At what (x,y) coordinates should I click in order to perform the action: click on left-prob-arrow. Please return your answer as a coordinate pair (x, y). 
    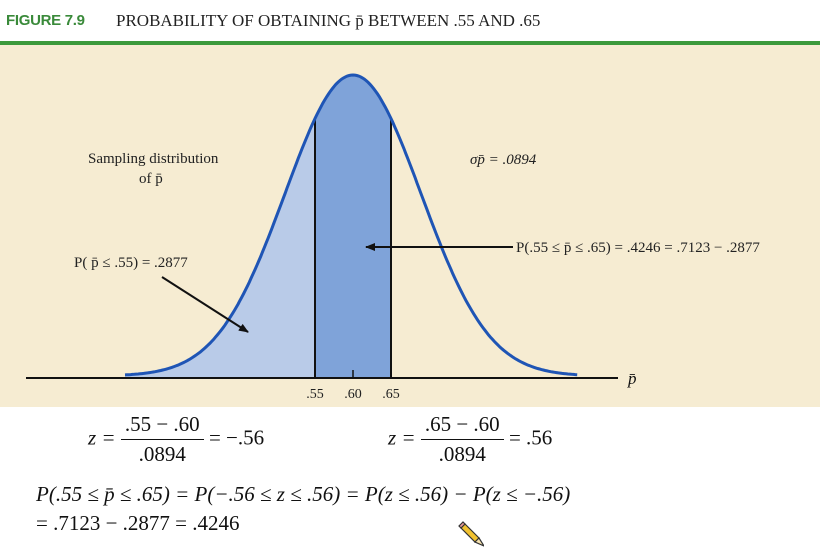
    Looking at the image, I should click on (205, 304).